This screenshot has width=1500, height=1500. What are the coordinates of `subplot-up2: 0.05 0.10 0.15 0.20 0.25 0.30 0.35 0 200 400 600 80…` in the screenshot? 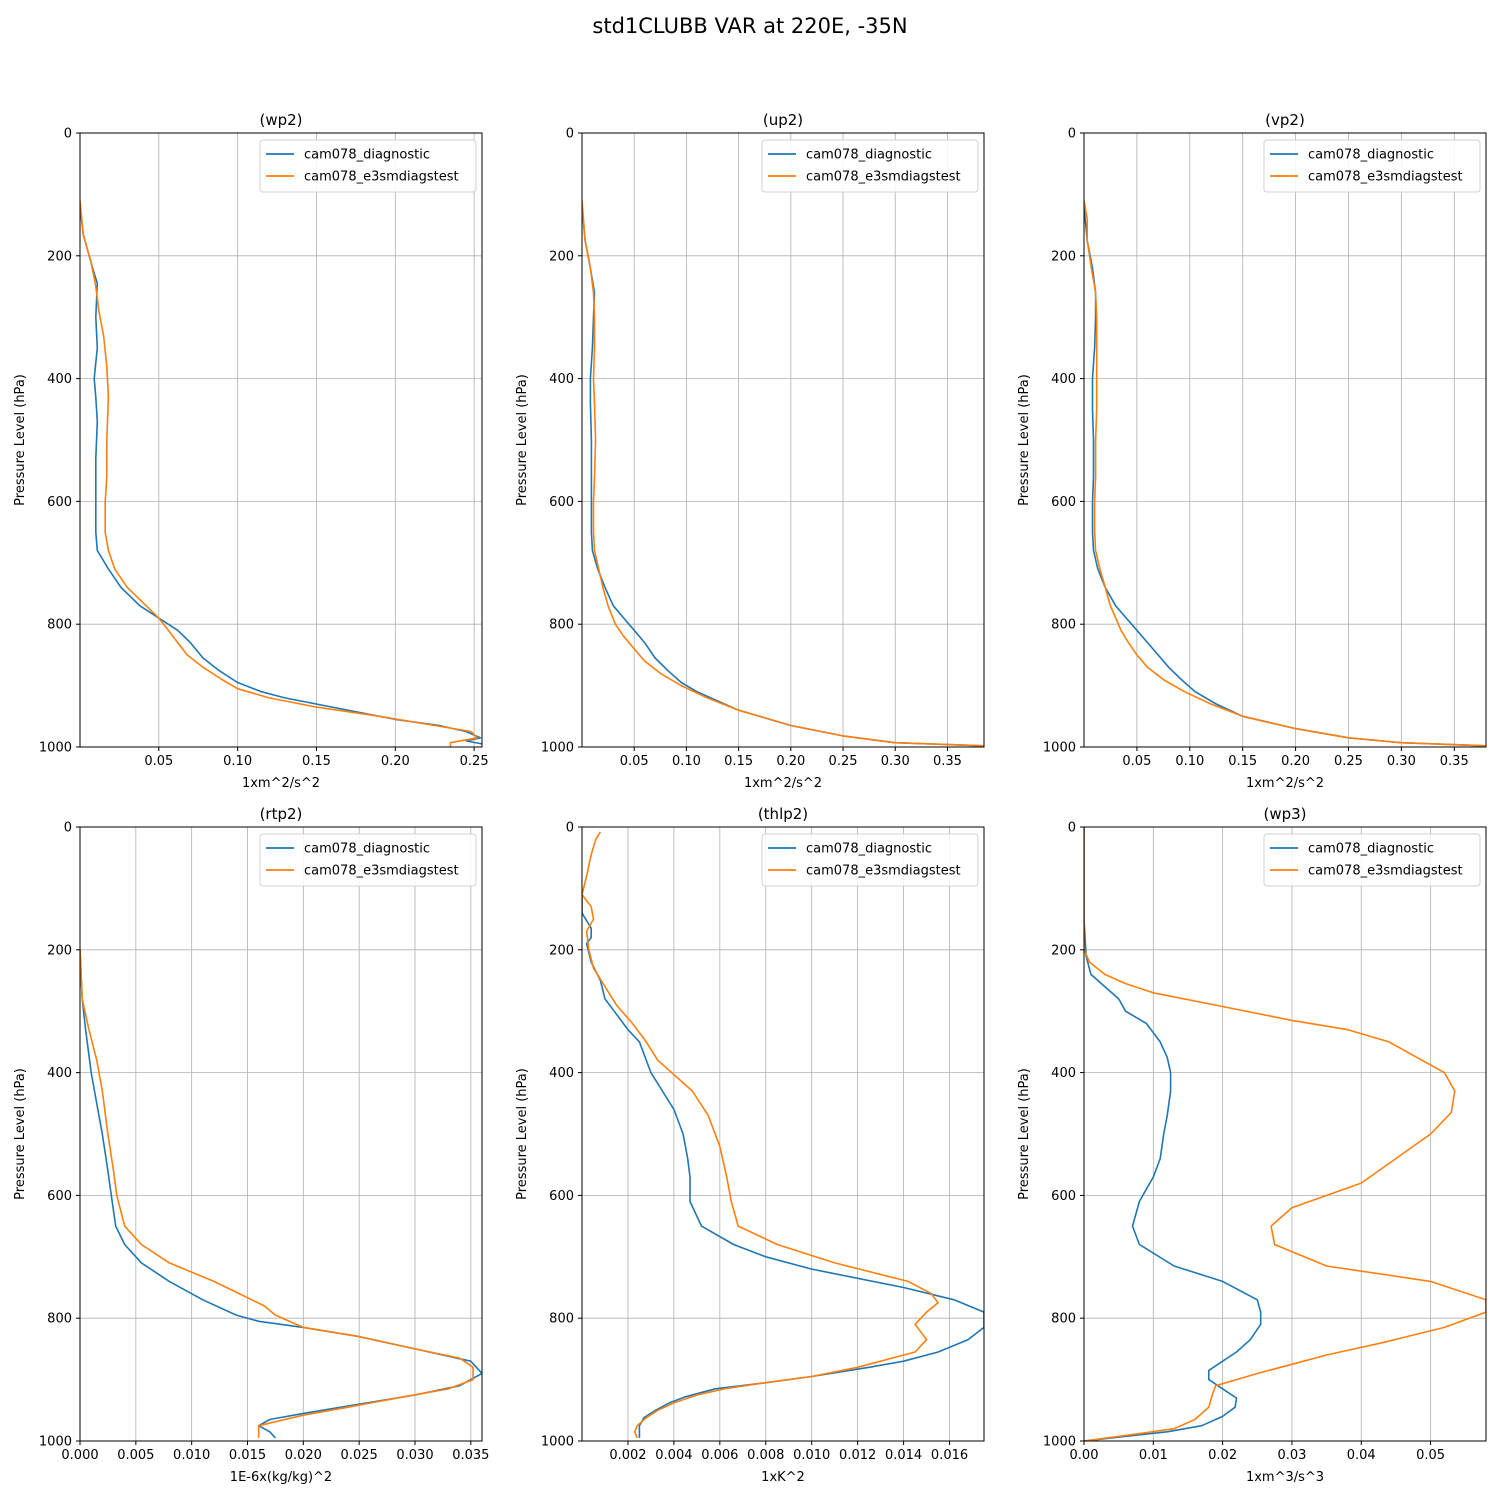 It's located at (750, 451).